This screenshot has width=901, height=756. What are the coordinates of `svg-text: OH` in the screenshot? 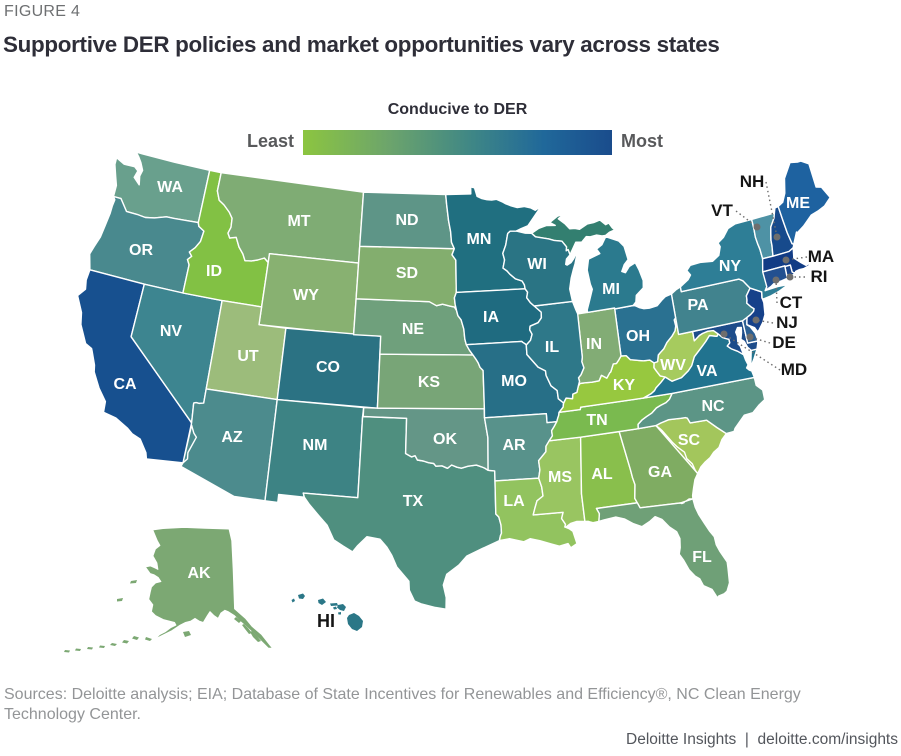 It's located at (638, 336).